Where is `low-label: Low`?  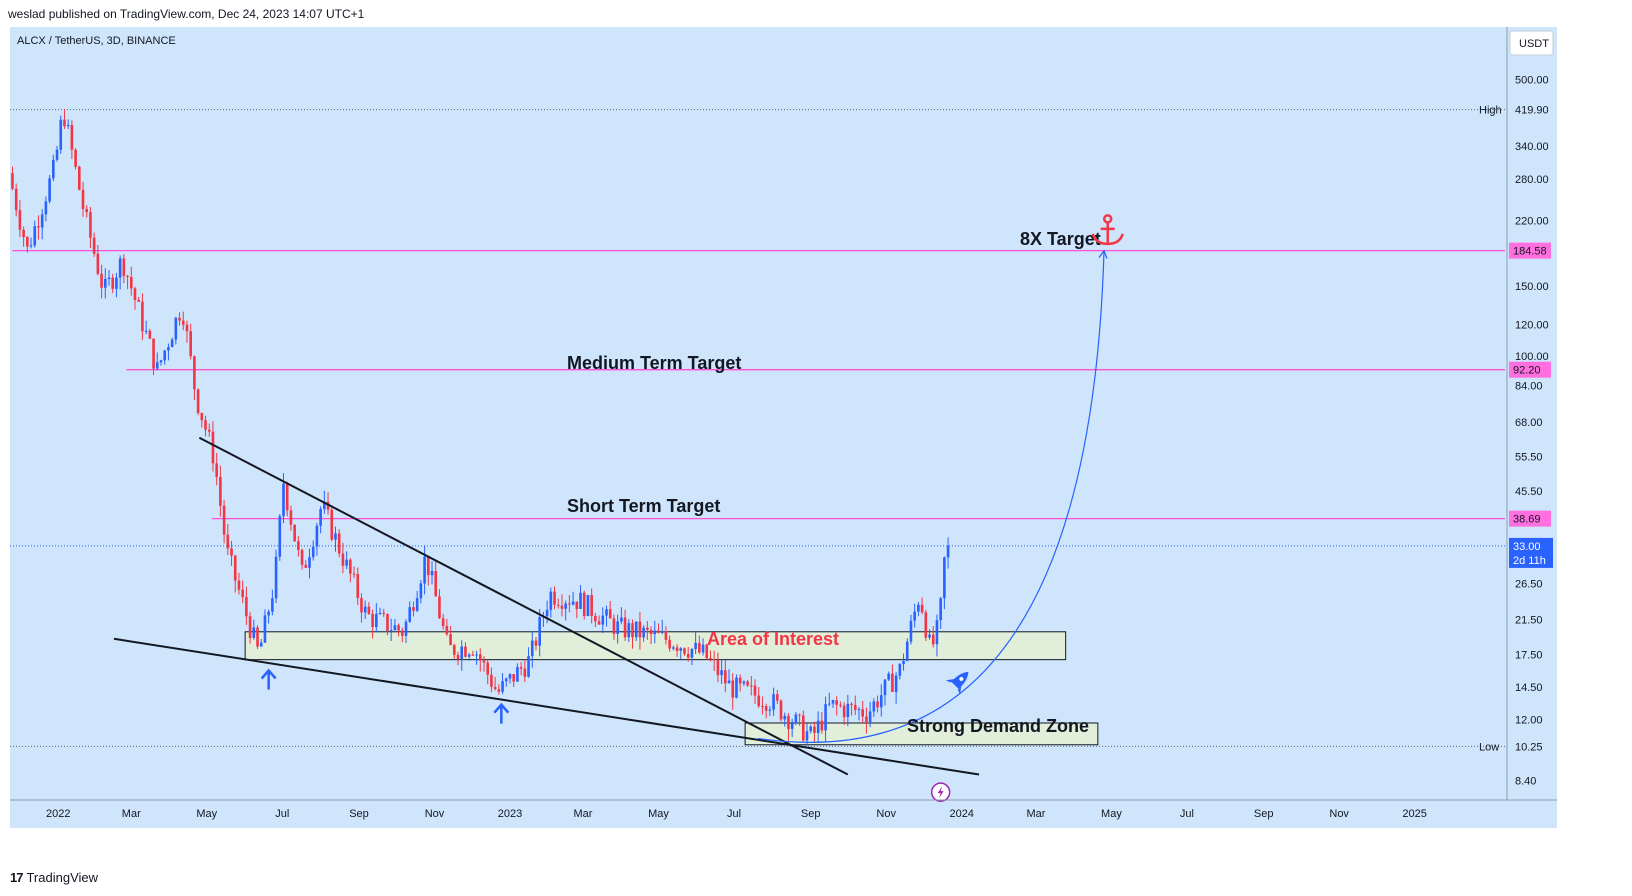 low-label: Low is located at coordinates (1489, 747).